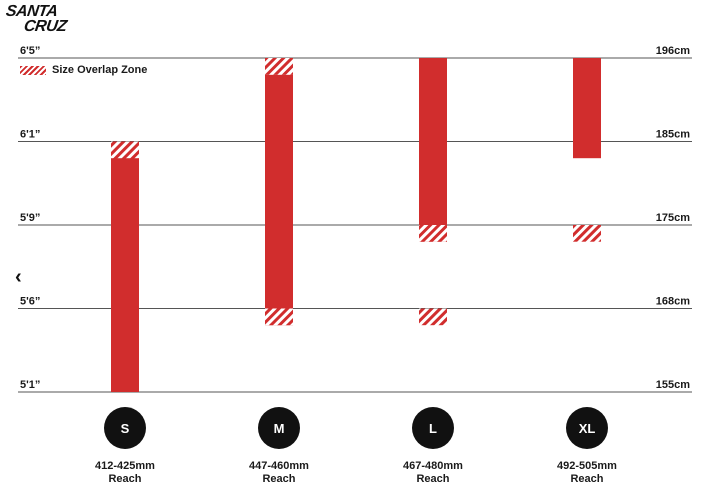 The image size is (710, 500). Describe the element at coordinates (433, 233) in the screenshot. I see `overlap-top-hatch-l` at that location.